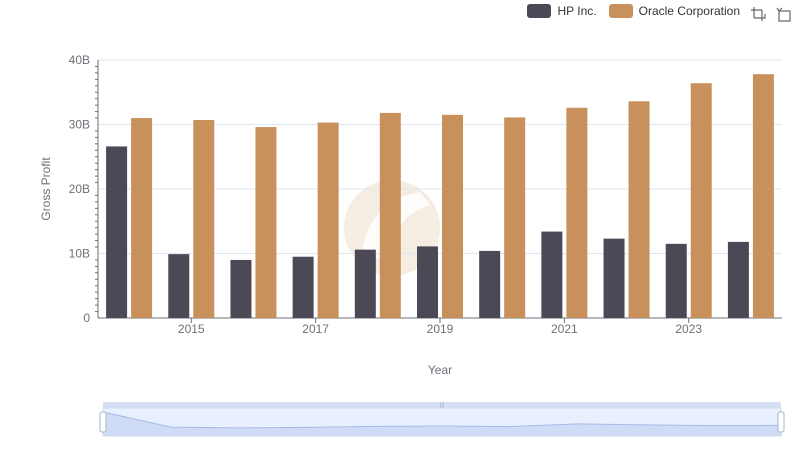 The height and width of the screenshot is (461, 800). Describe the element at coordinates (552, 274) in the screenshot. I see `bar-hp-2021` at that location.